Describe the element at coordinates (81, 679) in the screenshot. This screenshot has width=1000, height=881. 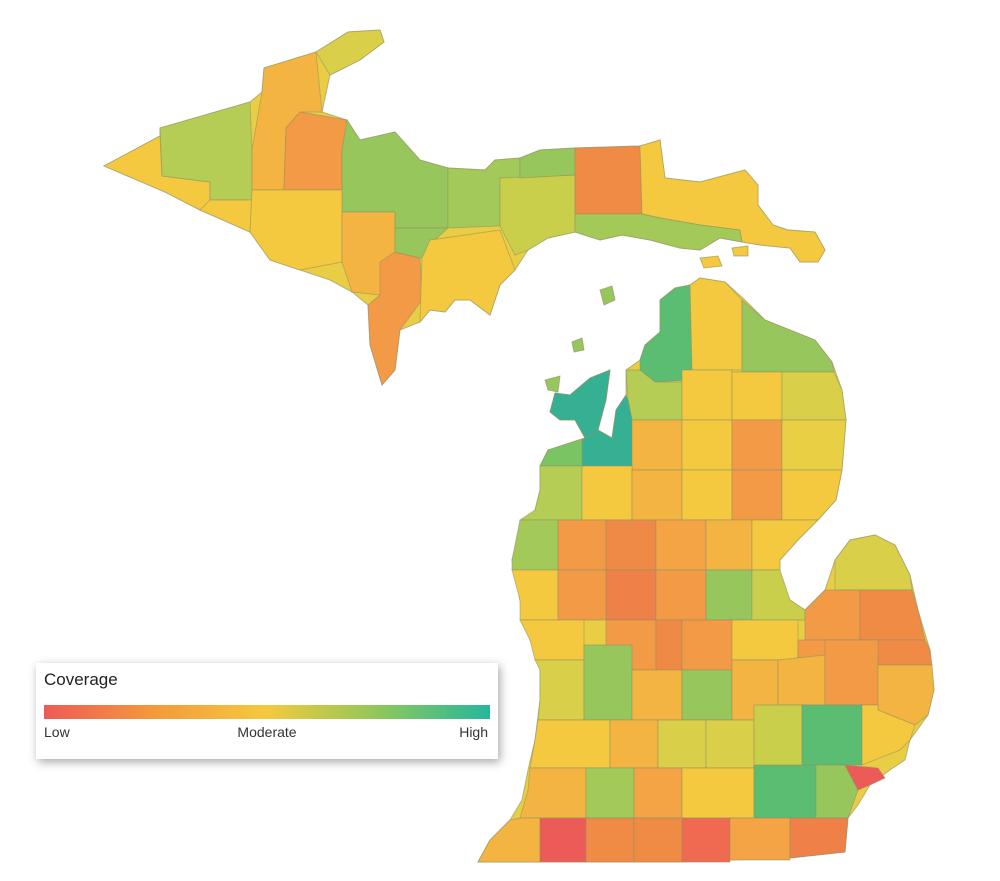
I see `legend-title: Coverage` at that location.